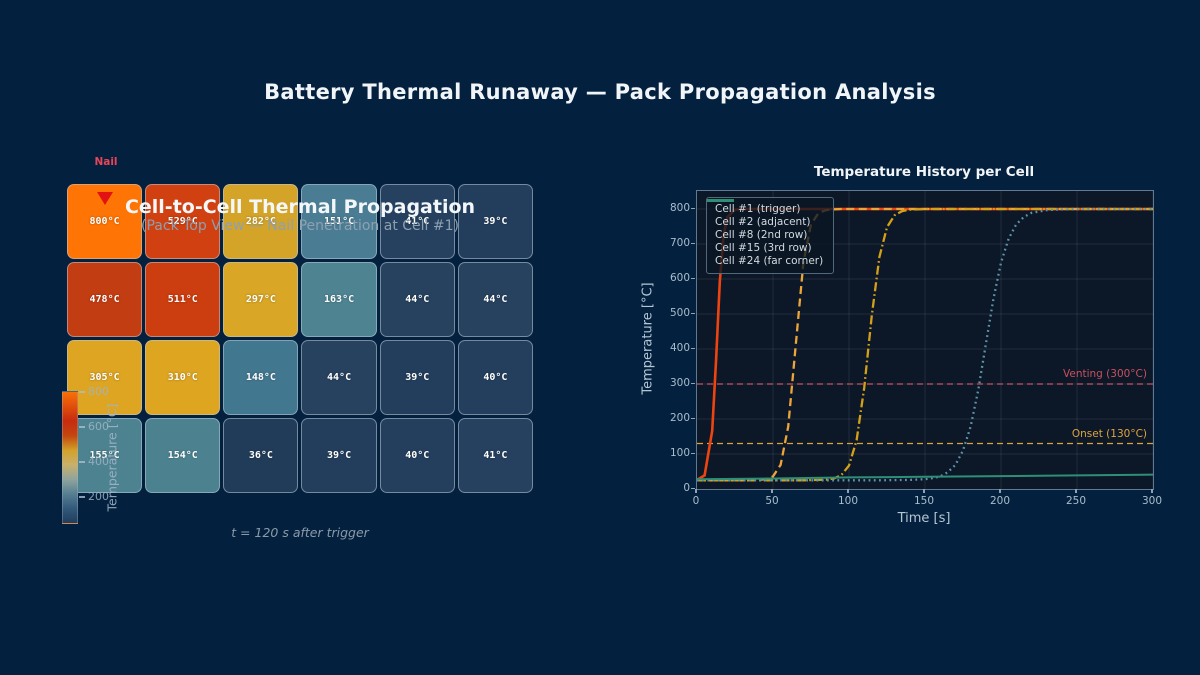  I want to click on legend-label: Cell #24 (far corner), so click(769, 261).